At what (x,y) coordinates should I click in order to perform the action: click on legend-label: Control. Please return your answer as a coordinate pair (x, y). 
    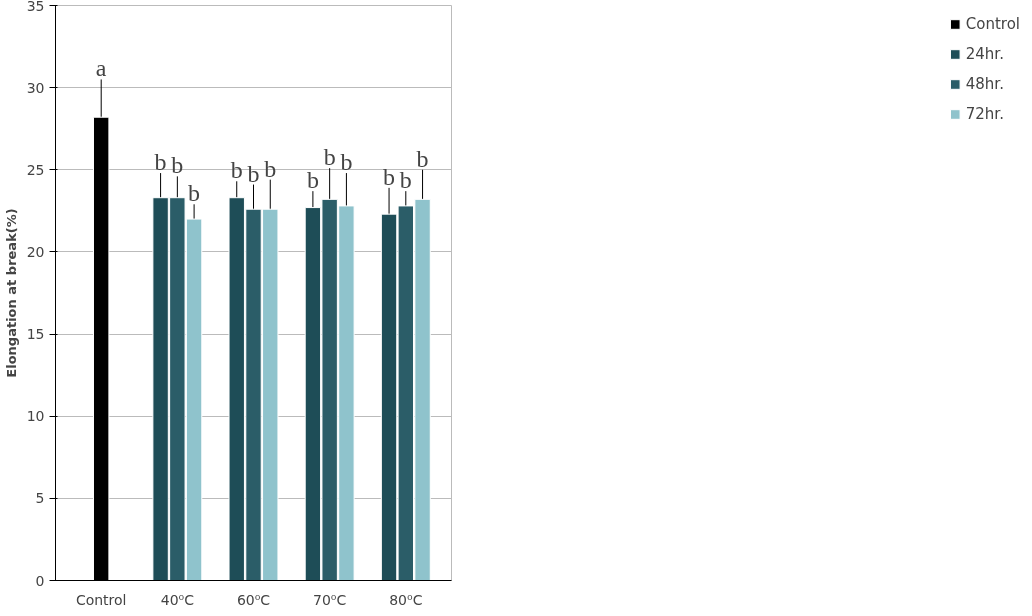
    Looking at the image, I should click on (992, 24).